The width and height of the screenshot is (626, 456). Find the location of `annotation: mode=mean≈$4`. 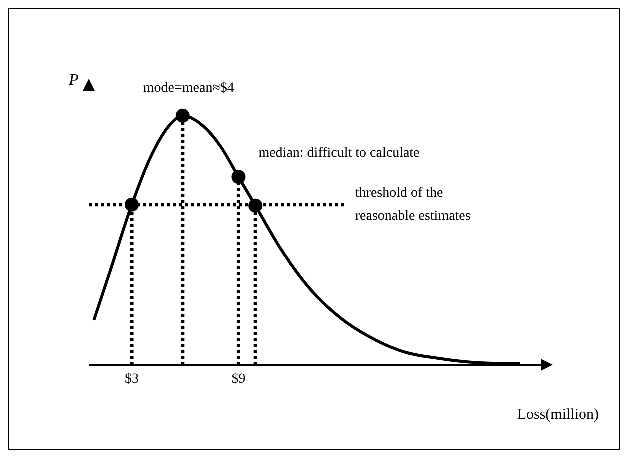

annotation: mode=mean≈$4 is located at coordinates (188, 88).